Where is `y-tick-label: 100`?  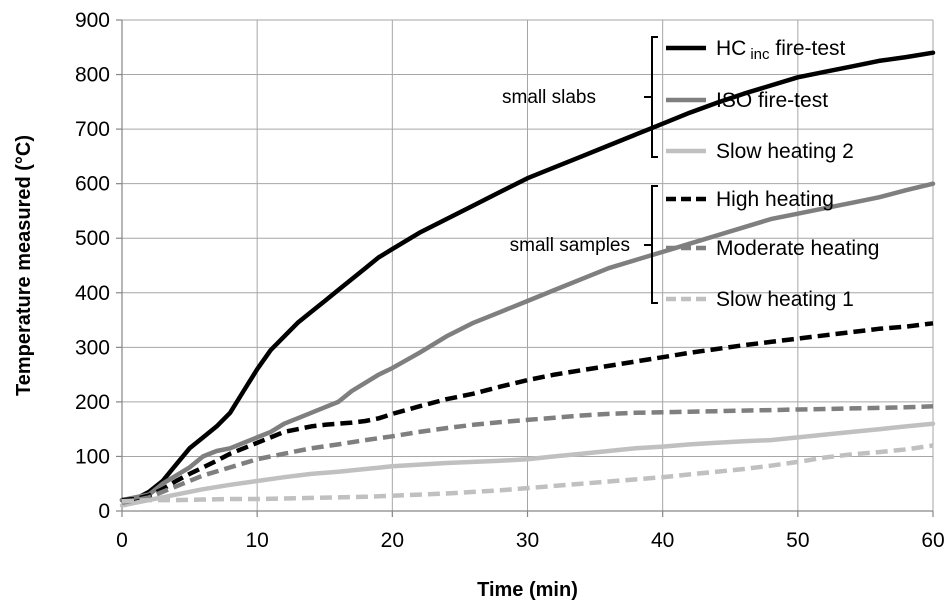 y-tick-label: 100 is located at coordinates (92, 456).